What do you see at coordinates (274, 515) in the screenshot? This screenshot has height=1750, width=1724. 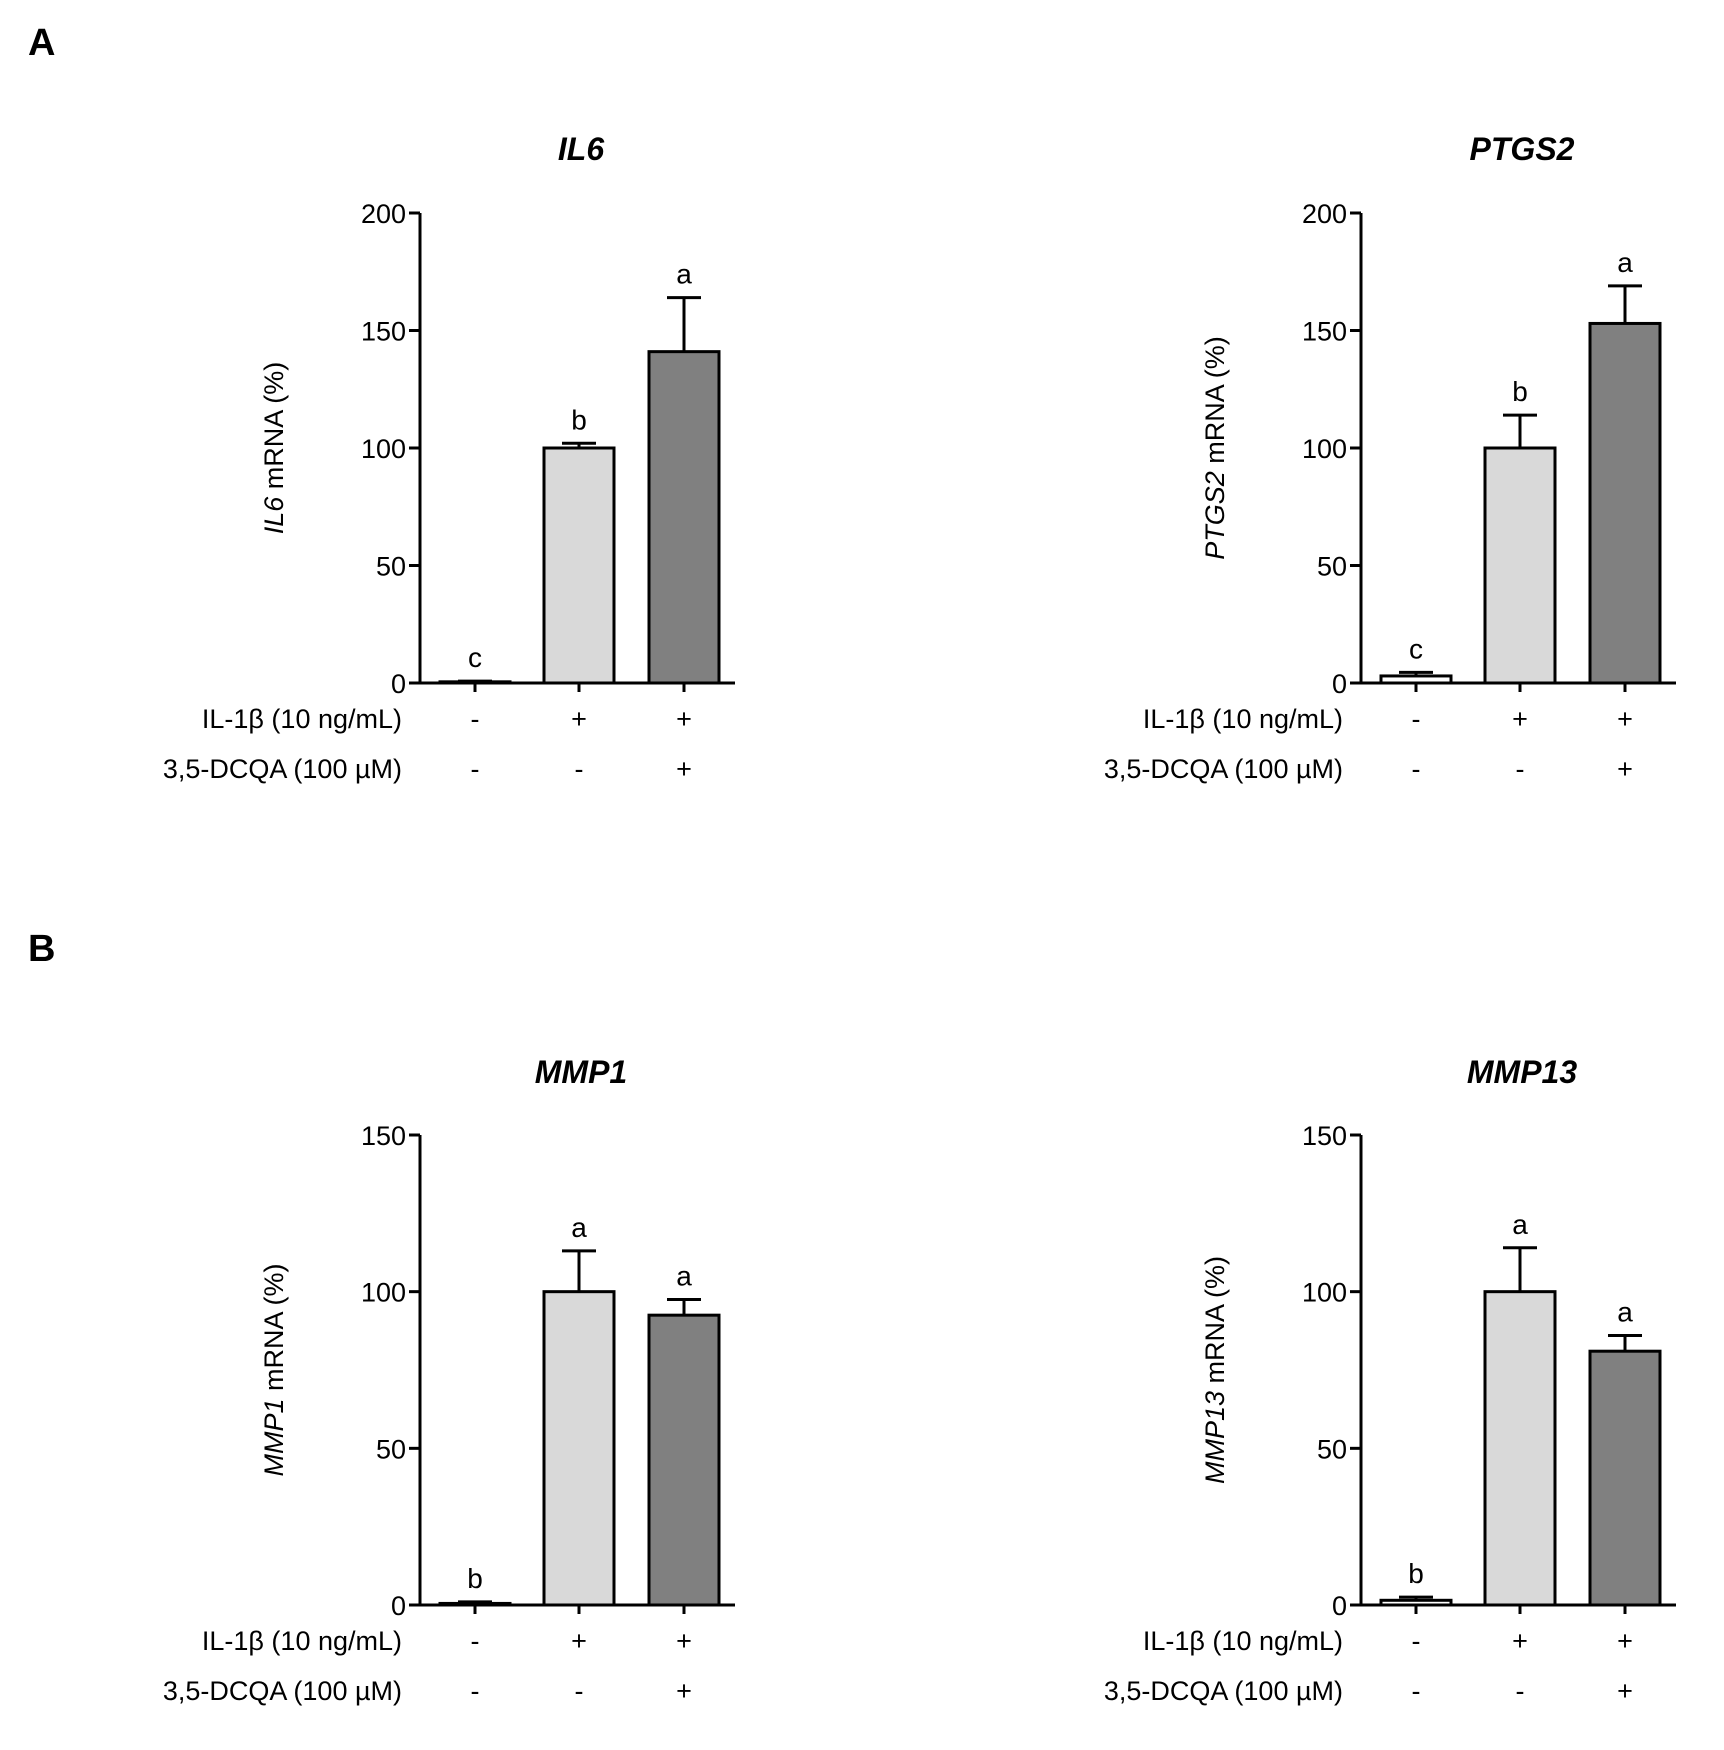 I see `y-axis-label-gene: IL6` at bounding box center [274, 515].